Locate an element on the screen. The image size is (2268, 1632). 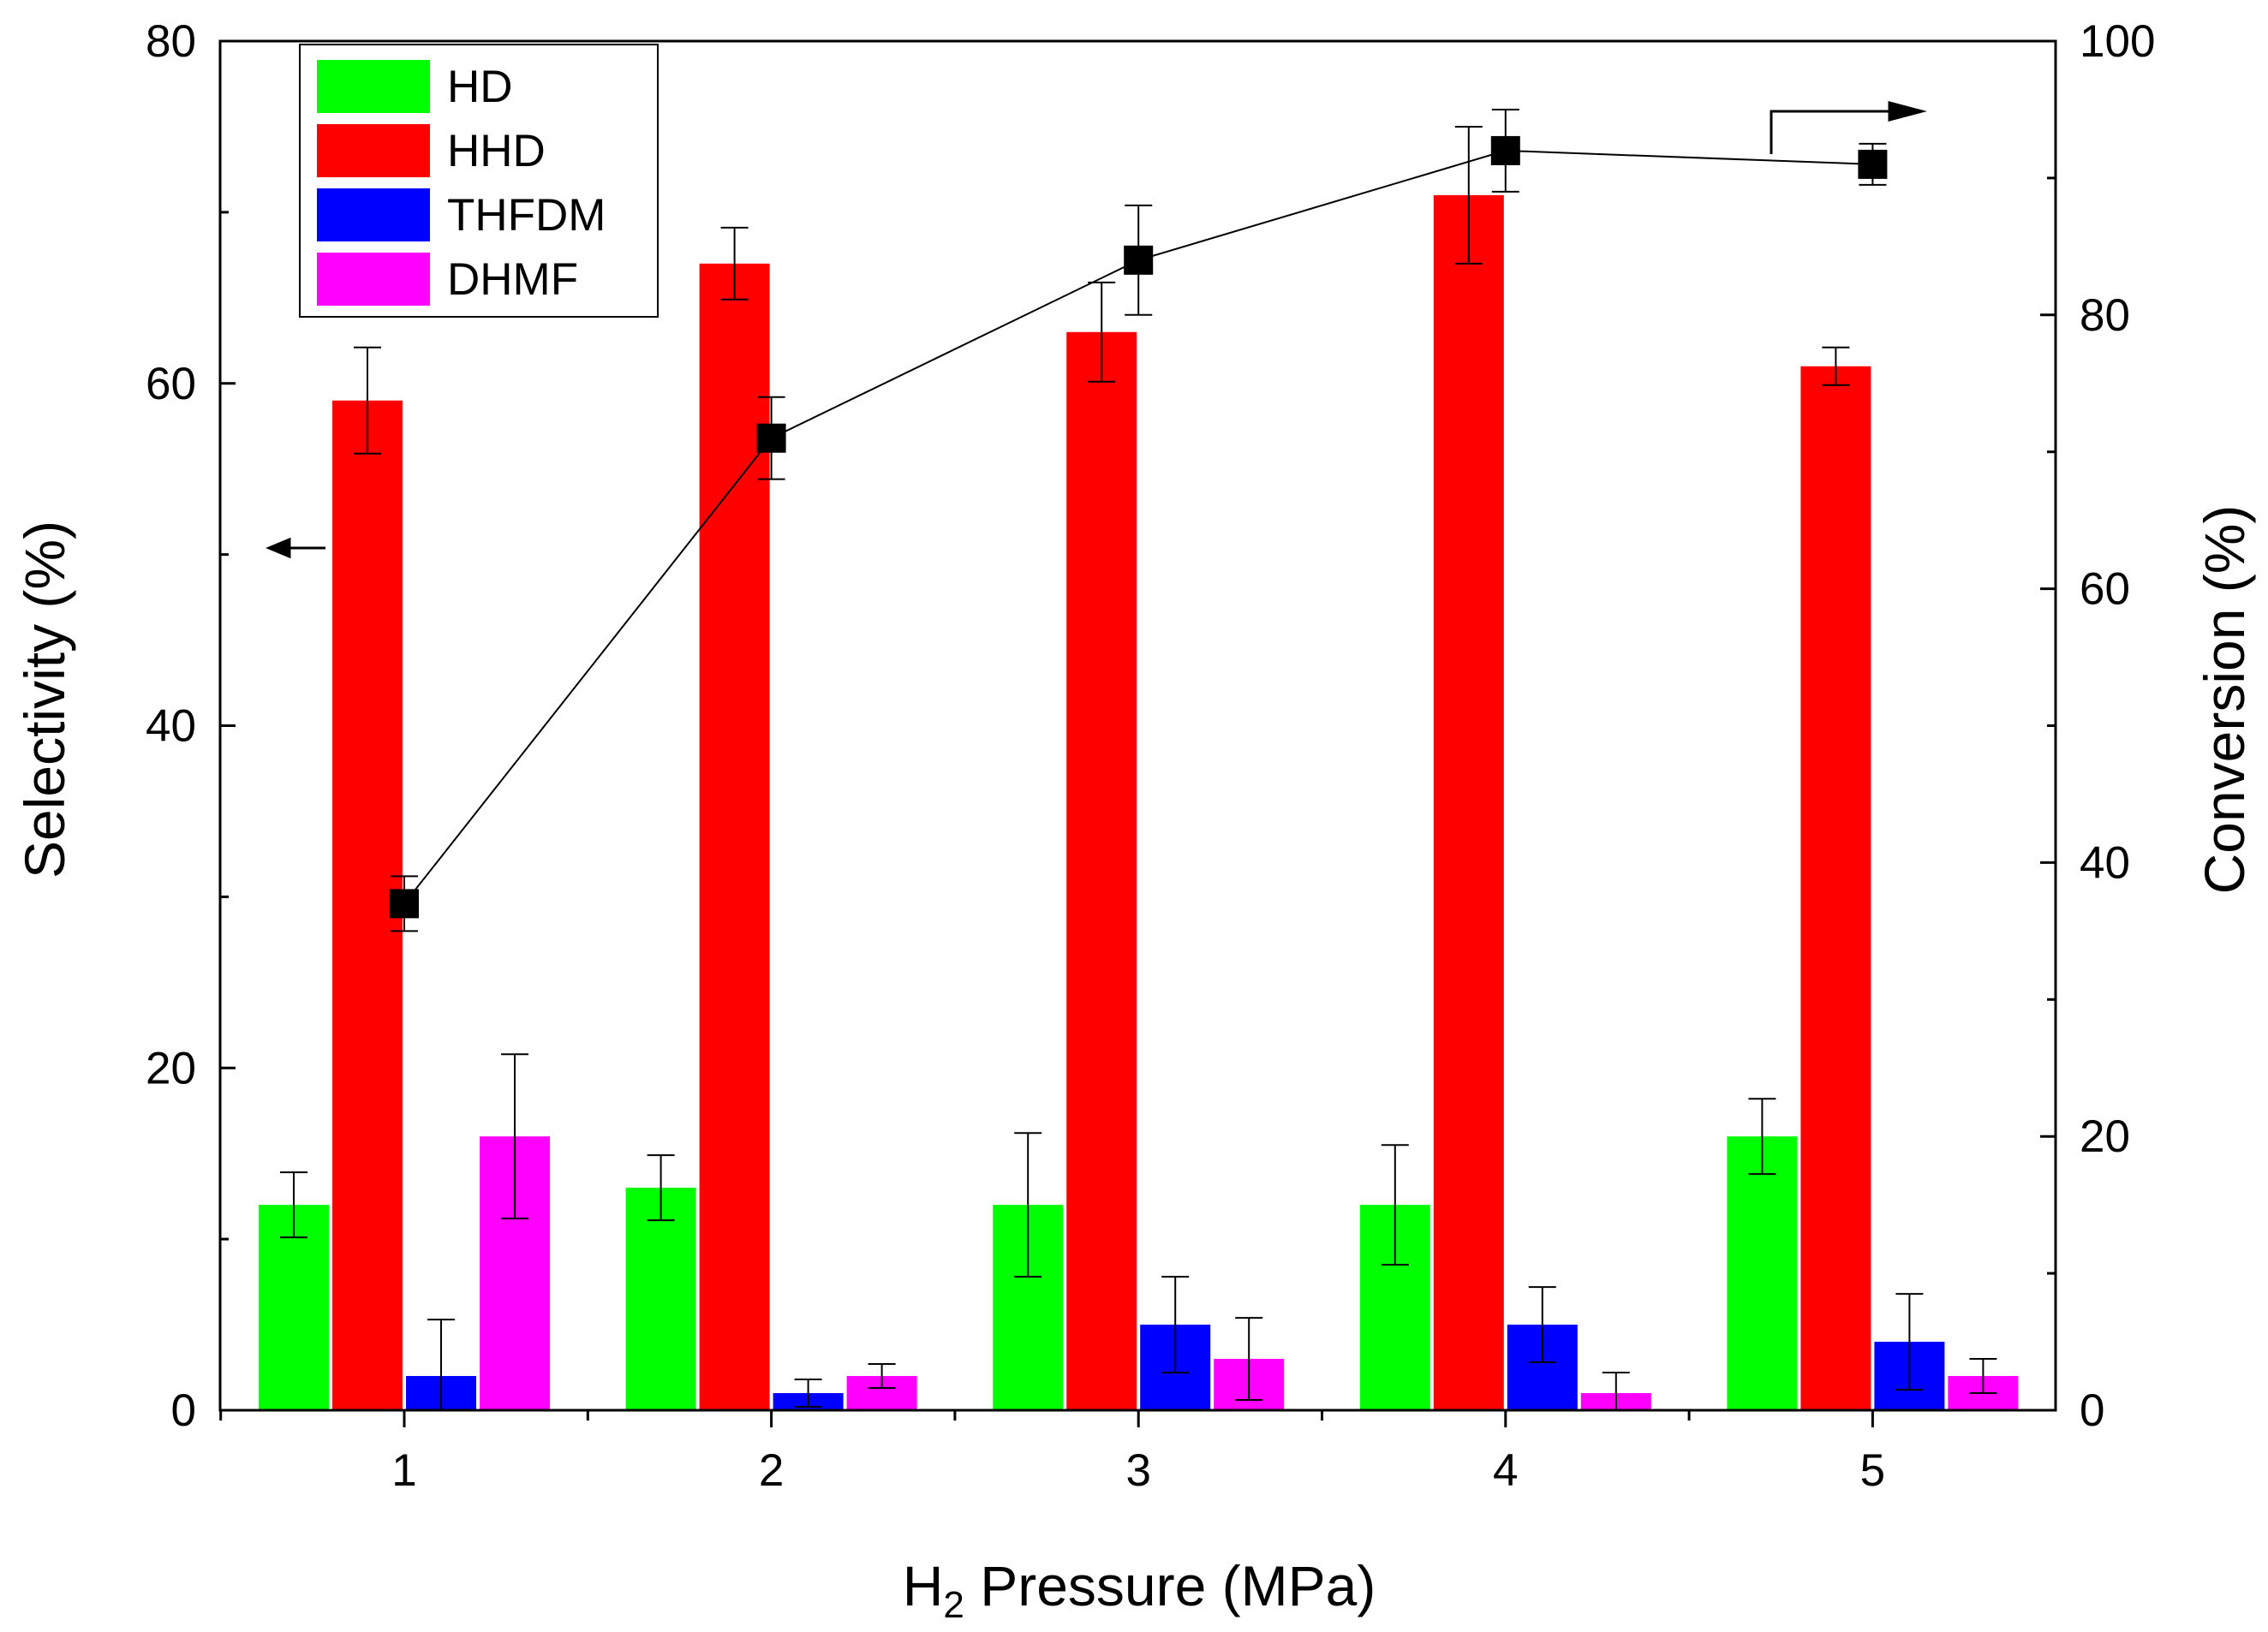
legend-swatch-dhmf is located at coordinates (374, 280).